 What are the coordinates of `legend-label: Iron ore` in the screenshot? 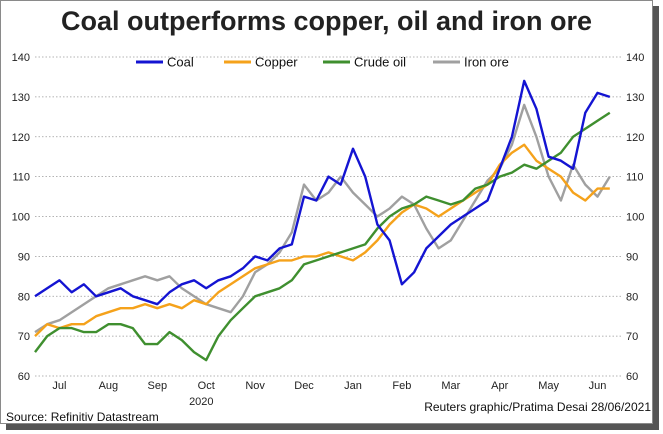 It's located at (486, 62).